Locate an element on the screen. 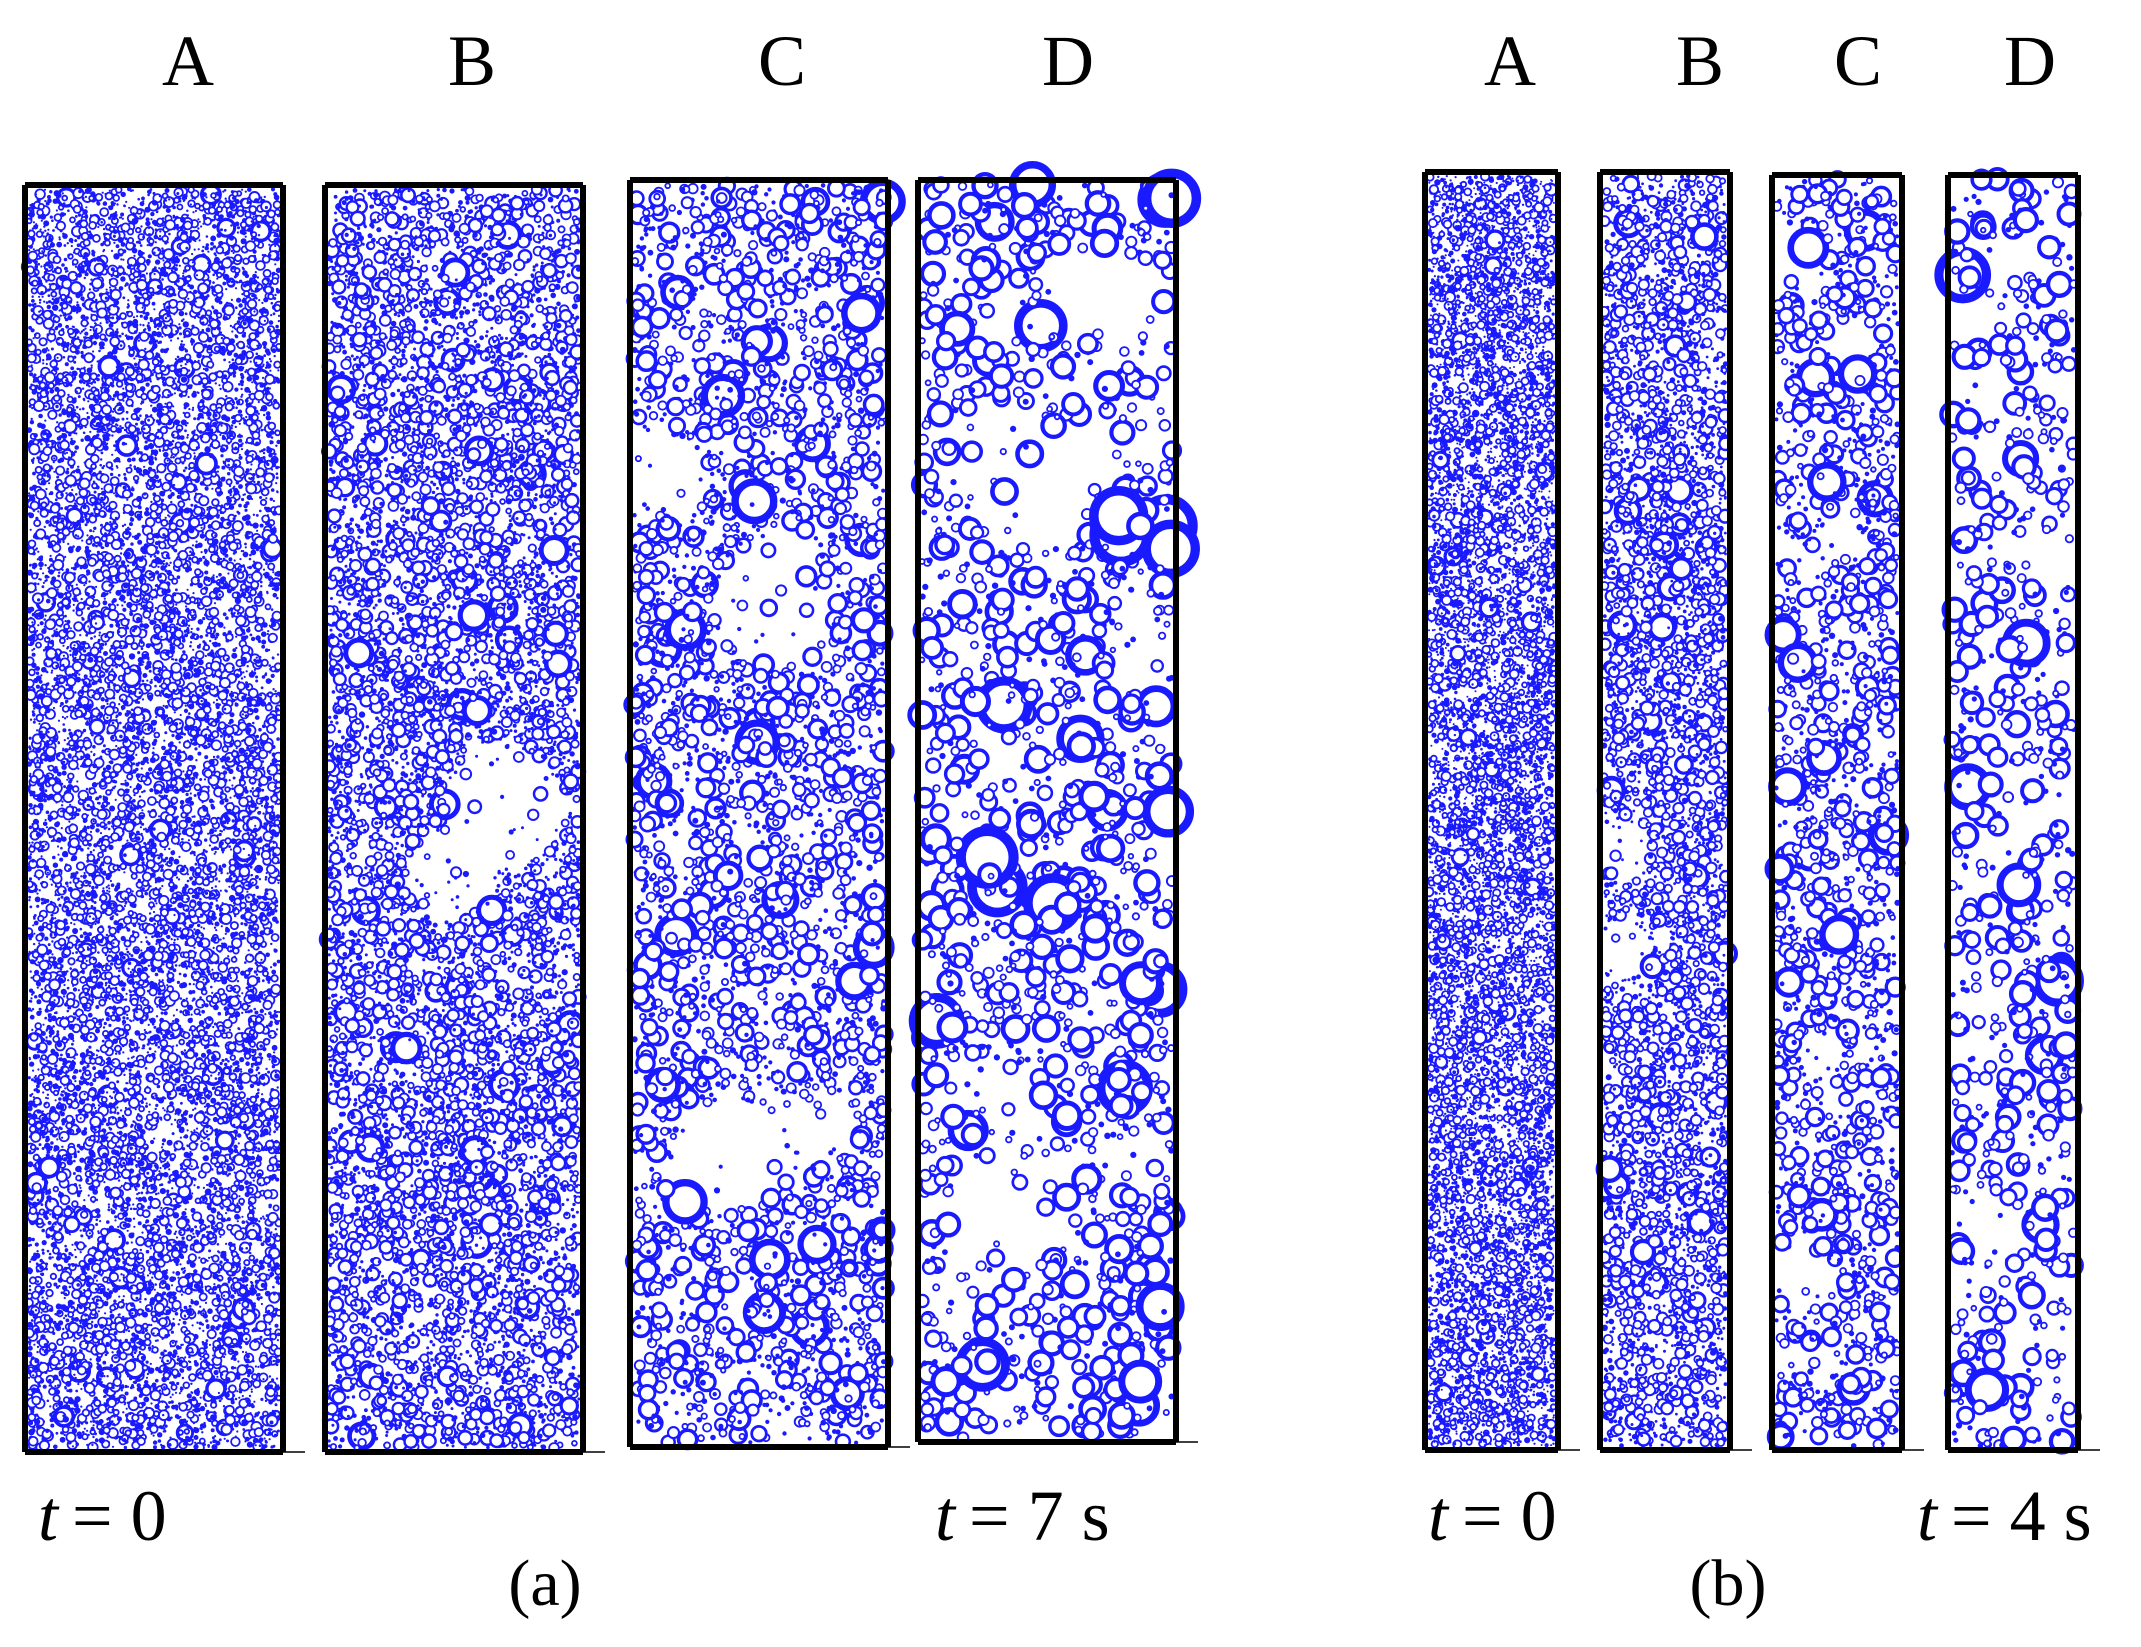  column-label-a-A: A is located at coordinates (188, 61).